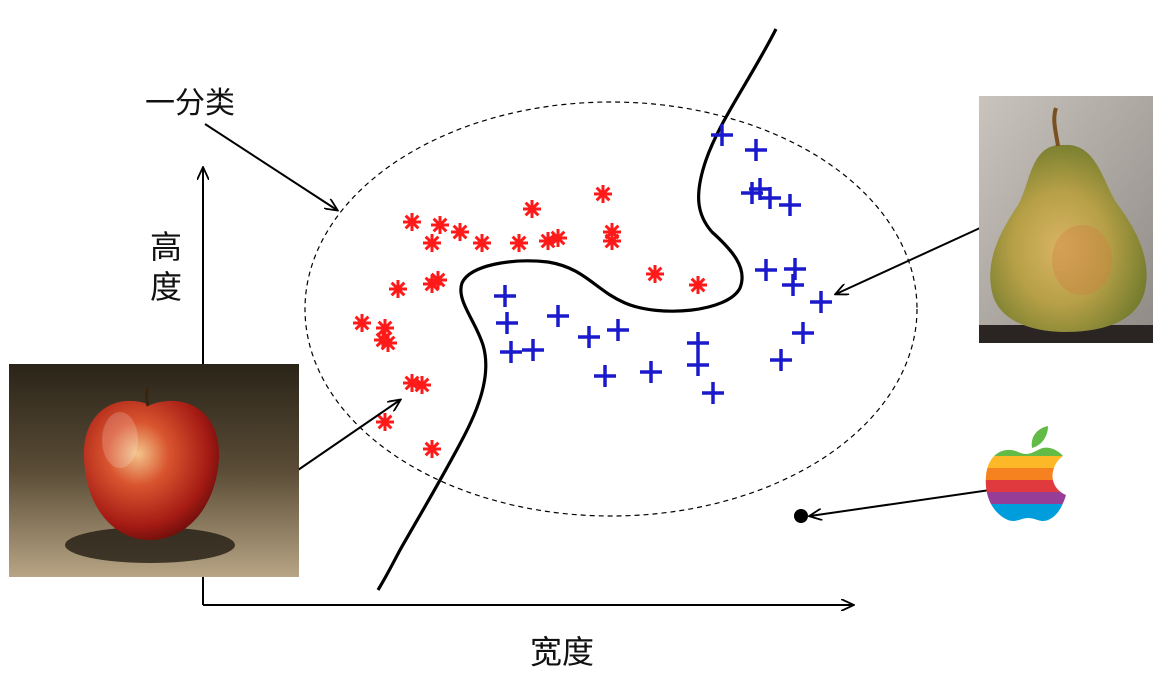 The width and height of the screenshot is (1162, 698). I want to click on one-class-label: 一分类, so click(190, 103).